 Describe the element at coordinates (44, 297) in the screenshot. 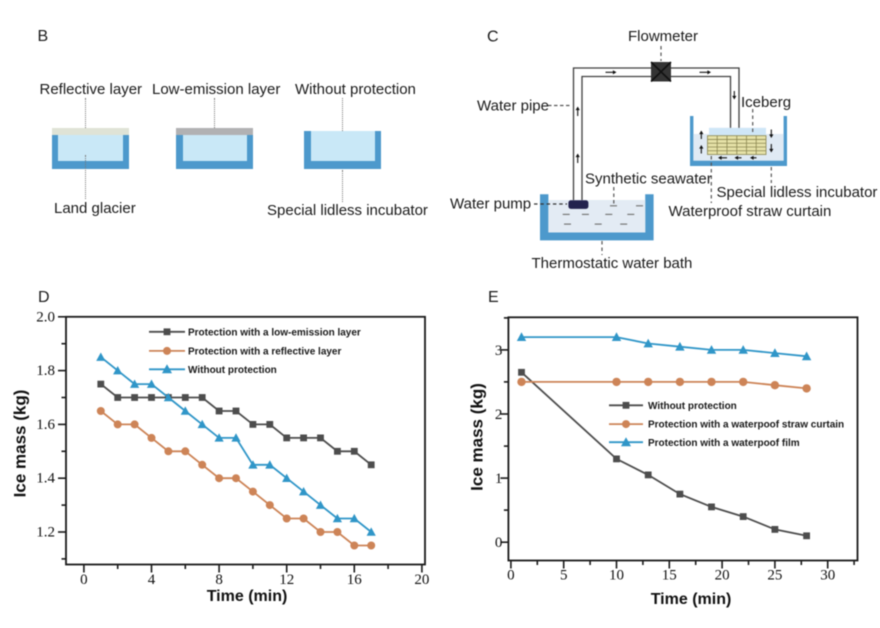

I see `svg-text: D` at that location.